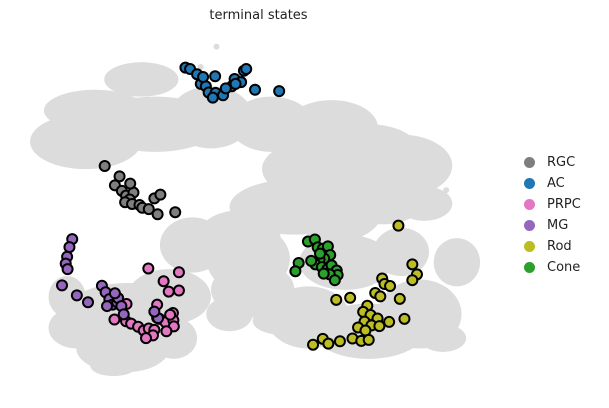 The width and height of the screenshot is (609, 408). I want to click on legend: RGC AC PRPC MG Rod Cone, so click(552, 215).